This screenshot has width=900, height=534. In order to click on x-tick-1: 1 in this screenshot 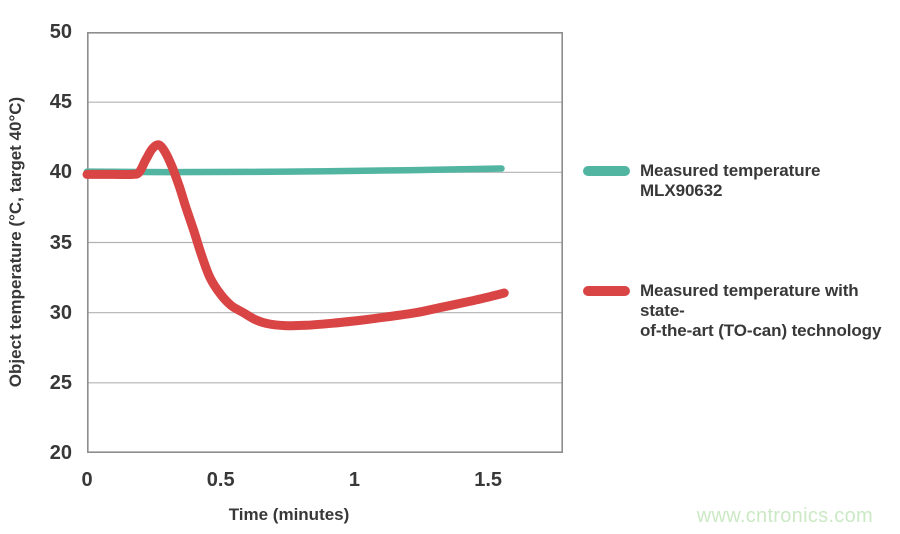, I will do `click(354, 480)`.